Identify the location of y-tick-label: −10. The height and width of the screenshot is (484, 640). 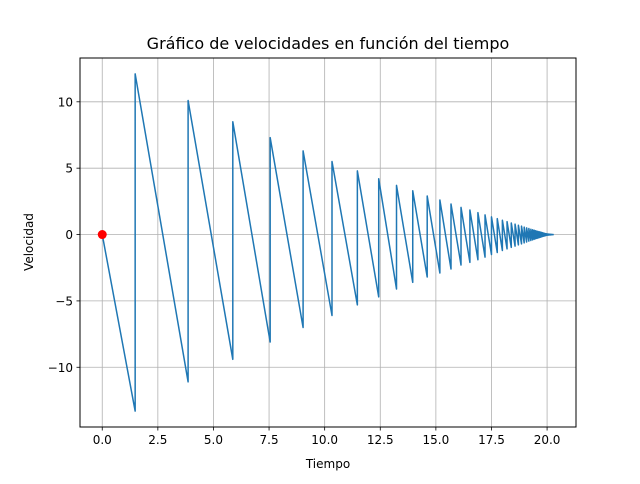
(60, 368).